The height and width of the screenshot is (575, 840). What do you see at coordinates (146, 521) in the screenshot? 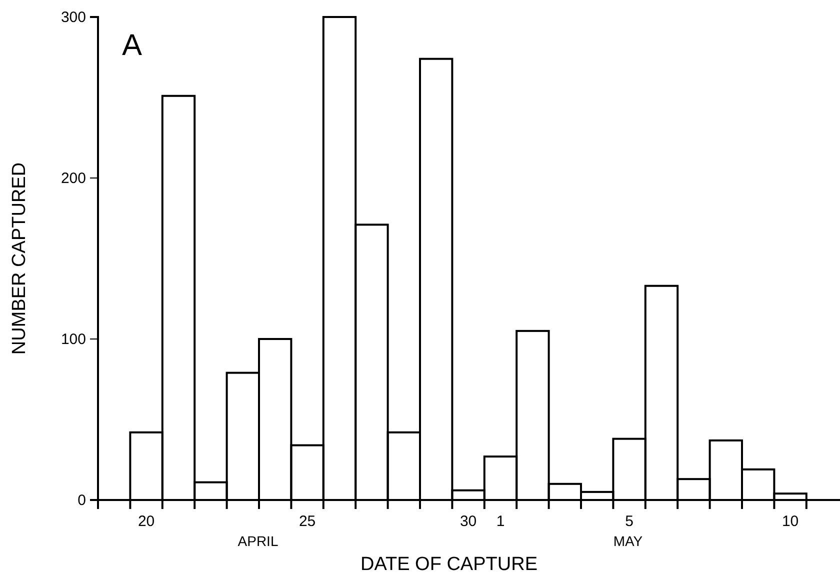
I see `x-tick-label: 20` at bounding box center [146, 521].